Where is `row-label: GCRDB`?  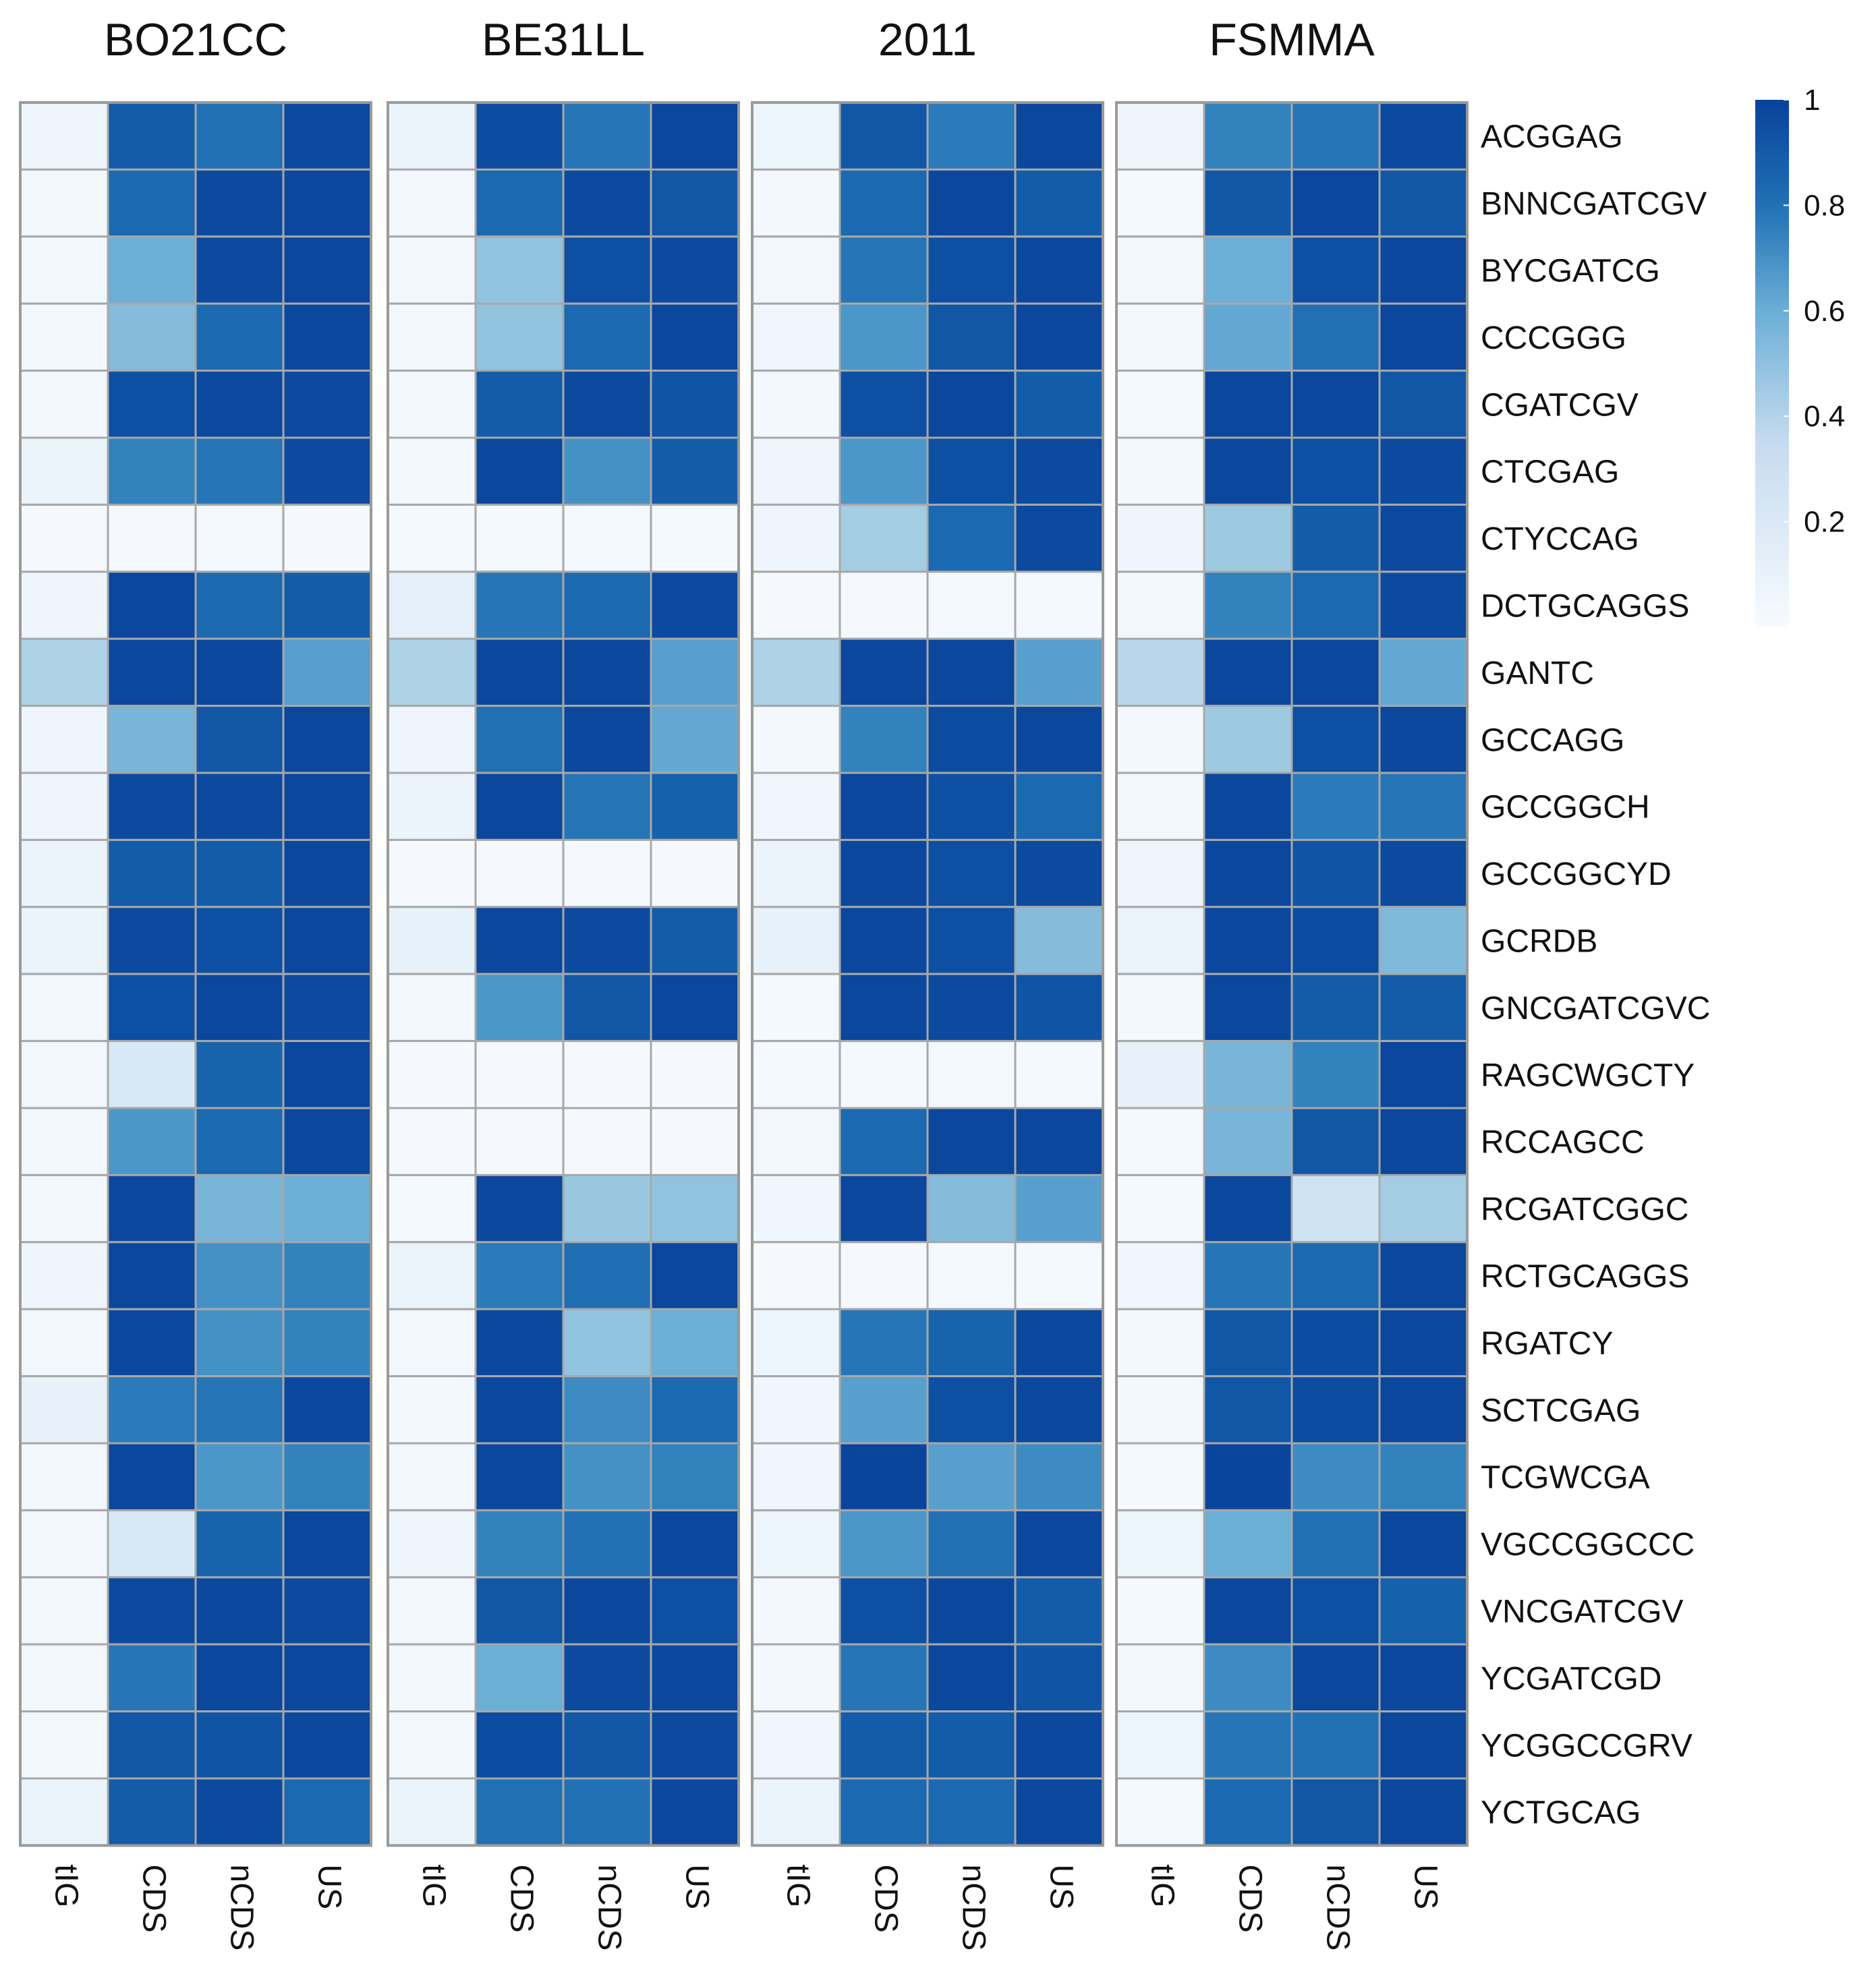
row-label: GCRDB is located at coordinates (1539, 942).